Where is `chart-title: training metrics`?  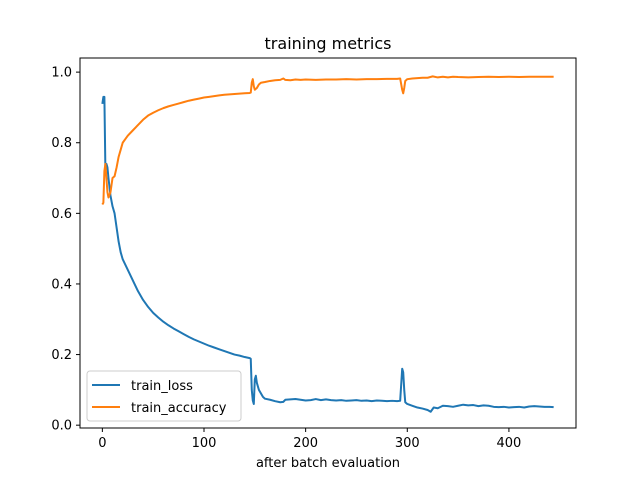 chart-title: training metrics is located at coordinates (328, 43).